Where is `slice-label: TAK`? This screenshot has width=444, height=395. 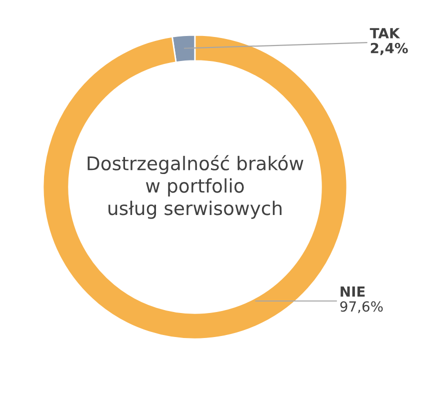
slice-label: TAK is located at coordinates (385, 33).